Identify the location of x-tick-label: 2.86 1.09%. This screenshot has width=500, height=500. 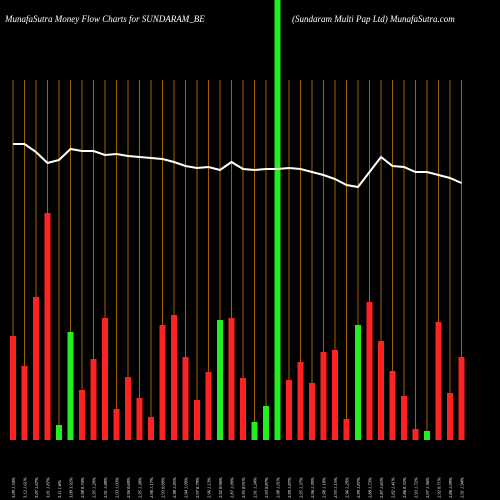
(450, 487).